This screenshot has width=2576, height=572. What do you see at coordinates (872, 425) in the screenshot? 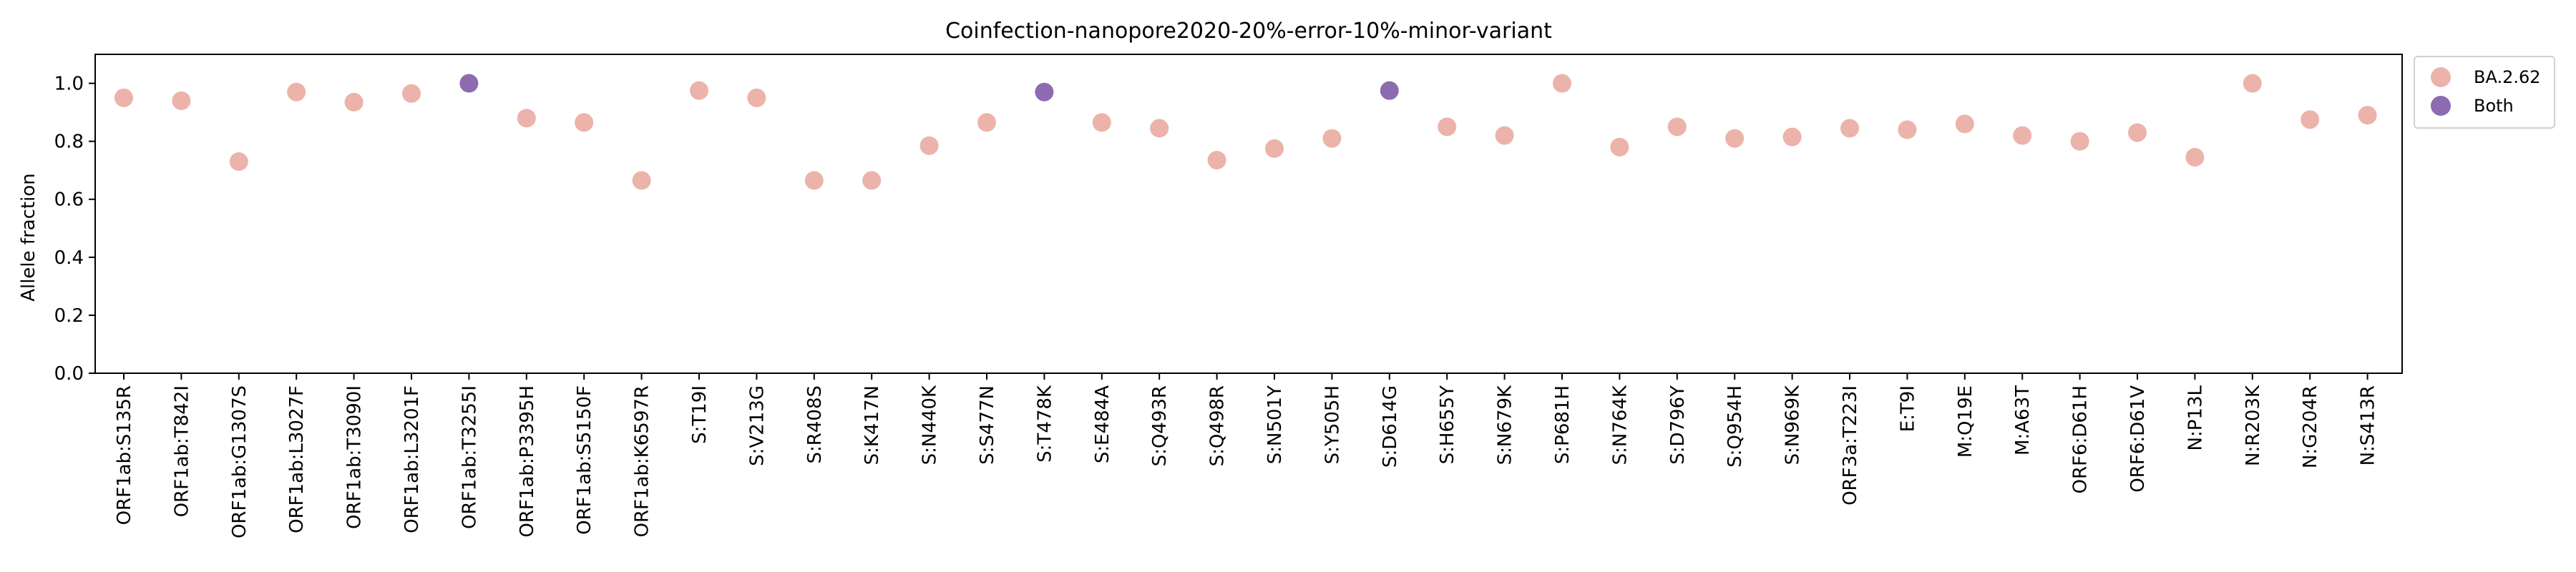
I see `x-tick-label: S:K417N` at bounding box center [872, 425].